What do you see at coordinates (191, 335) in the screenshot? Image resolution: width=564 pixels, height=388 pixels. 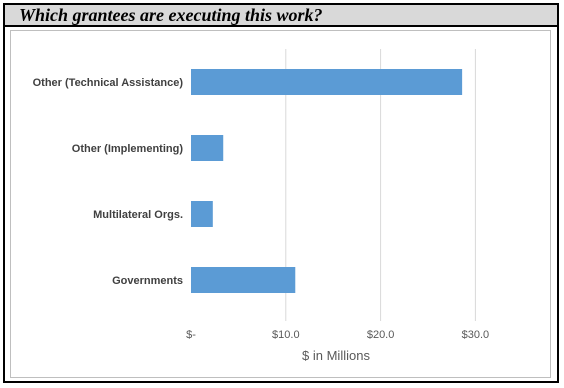 I see `x-tick-label: $-` at bounding box center [191, 335].